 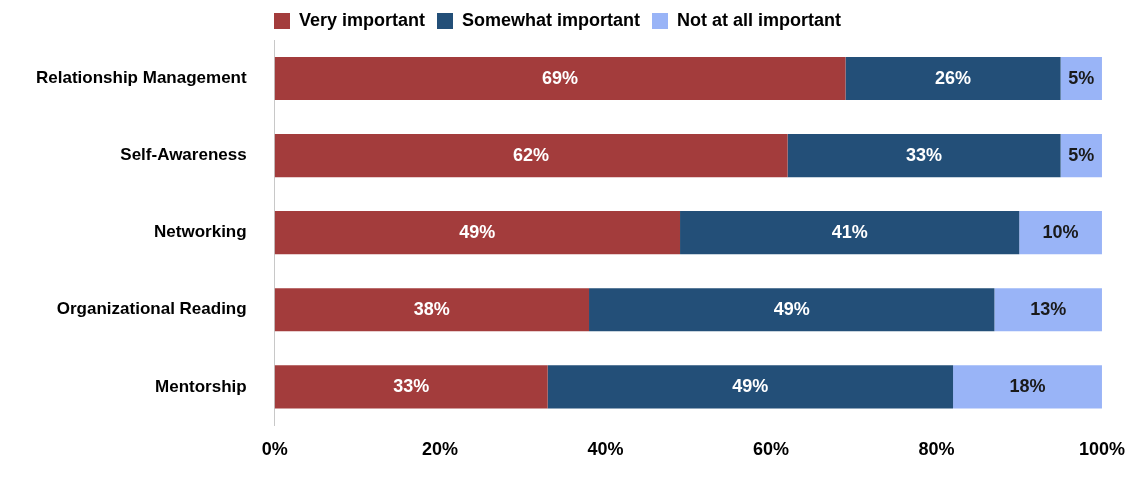 I want to click on legend-label: Very important, so click(x=362, y=19).